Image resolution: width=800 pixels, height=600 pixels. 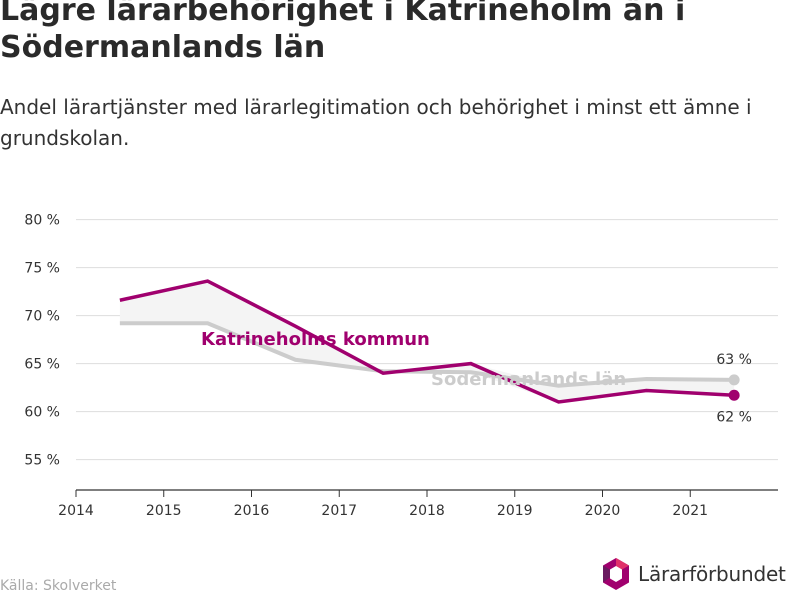 I want to click on katrineholm-series-label: Katrineholms kommun, so click(x=315, y=339).